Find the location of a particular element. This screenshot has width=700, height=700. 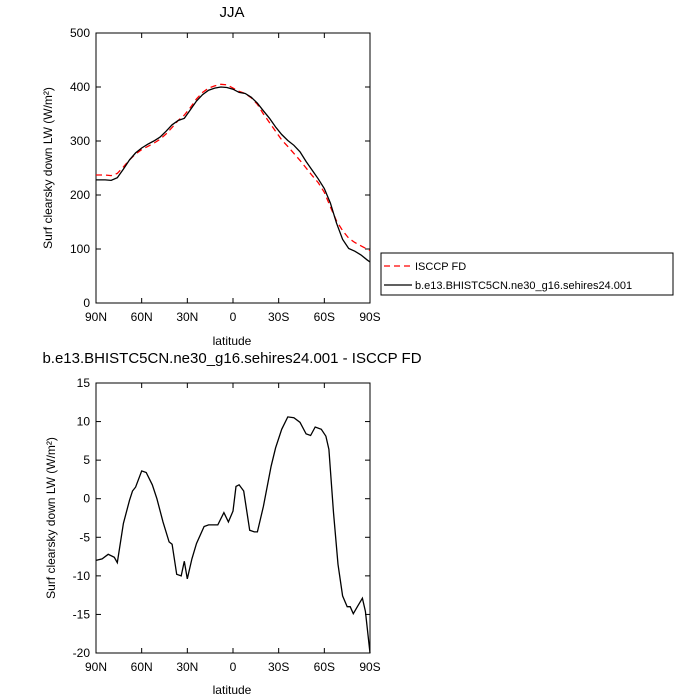

top-chart-title: JJA is located at coordinates (231, 12).